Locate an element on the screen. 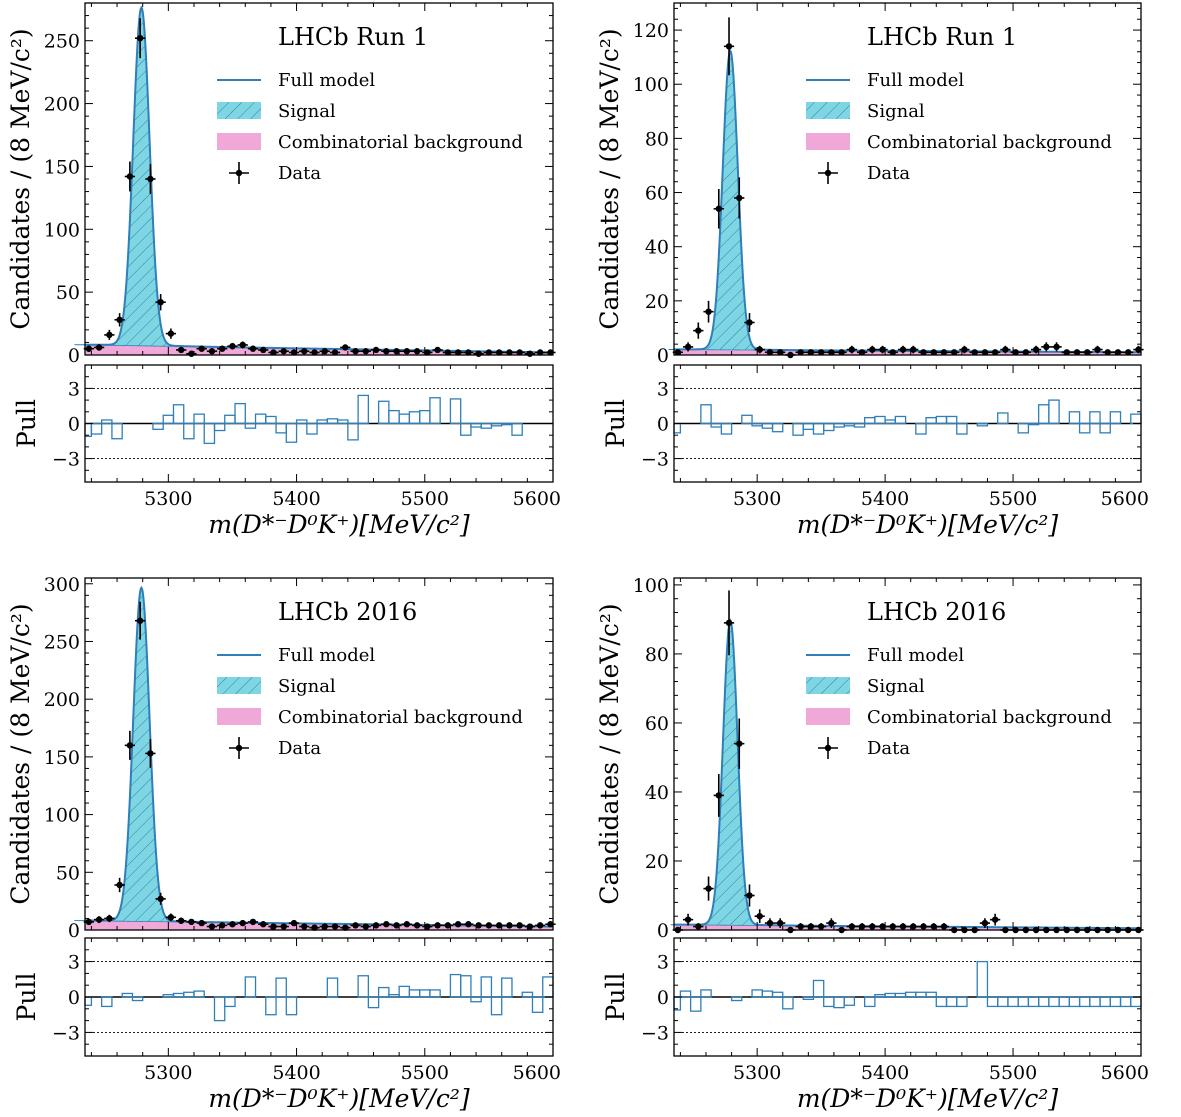 The image size is (1181, 1117). pull-axis-label: Pull is located at coordinates (26, 423).